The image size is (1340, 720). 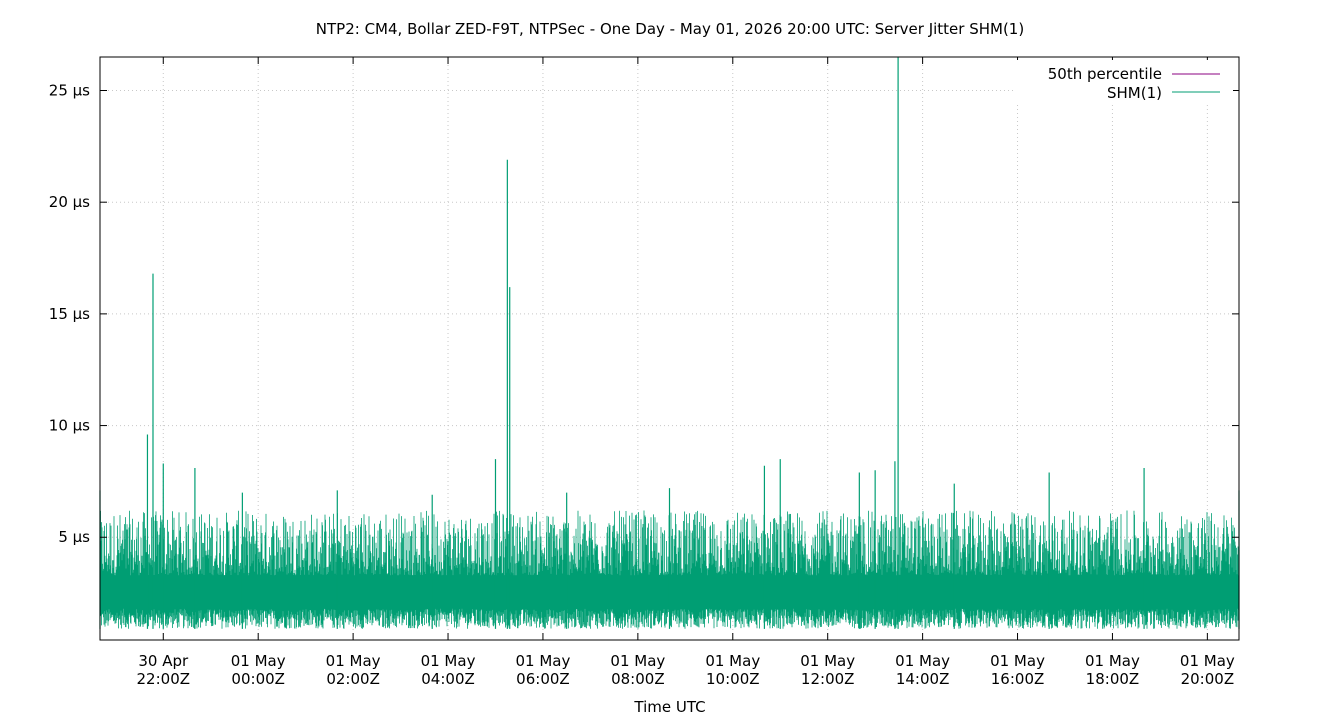 What do you see at coordinates (164, 679) in the screenshot?
I see `x-tick-label-time: 22:00Z` at bounding box center [164, 679].